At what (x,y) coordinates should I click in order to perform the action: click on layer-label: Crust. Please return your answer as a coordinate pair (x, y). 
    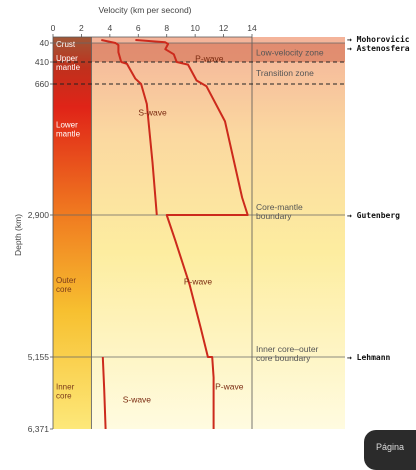
    Looking at the image, I should click on (66, 44).